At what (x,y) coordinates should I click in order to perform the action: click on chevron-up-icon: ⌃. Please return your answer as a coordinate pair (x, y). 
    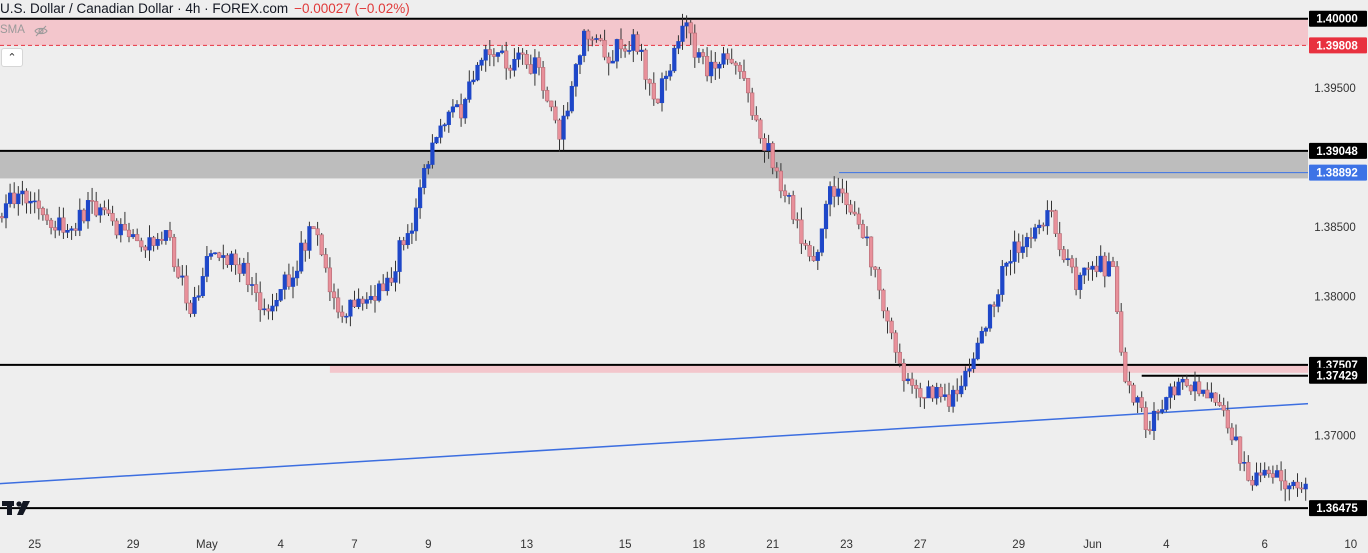
    Looking at the image, I should click on (12, 57).